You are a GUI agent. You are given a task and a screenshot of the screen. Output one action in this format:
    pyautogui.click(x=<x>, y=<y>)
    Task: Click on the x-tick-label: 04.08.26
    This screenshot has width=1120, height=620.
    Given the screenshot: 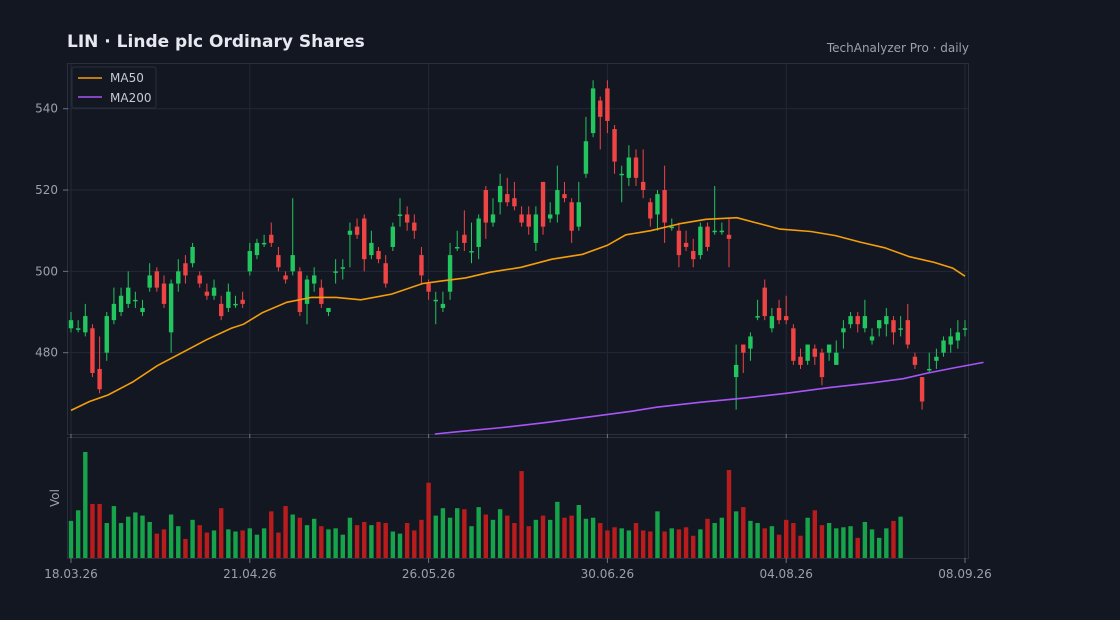 What is the action you would take?
    pyautogui.click(x=785, y=574)
    